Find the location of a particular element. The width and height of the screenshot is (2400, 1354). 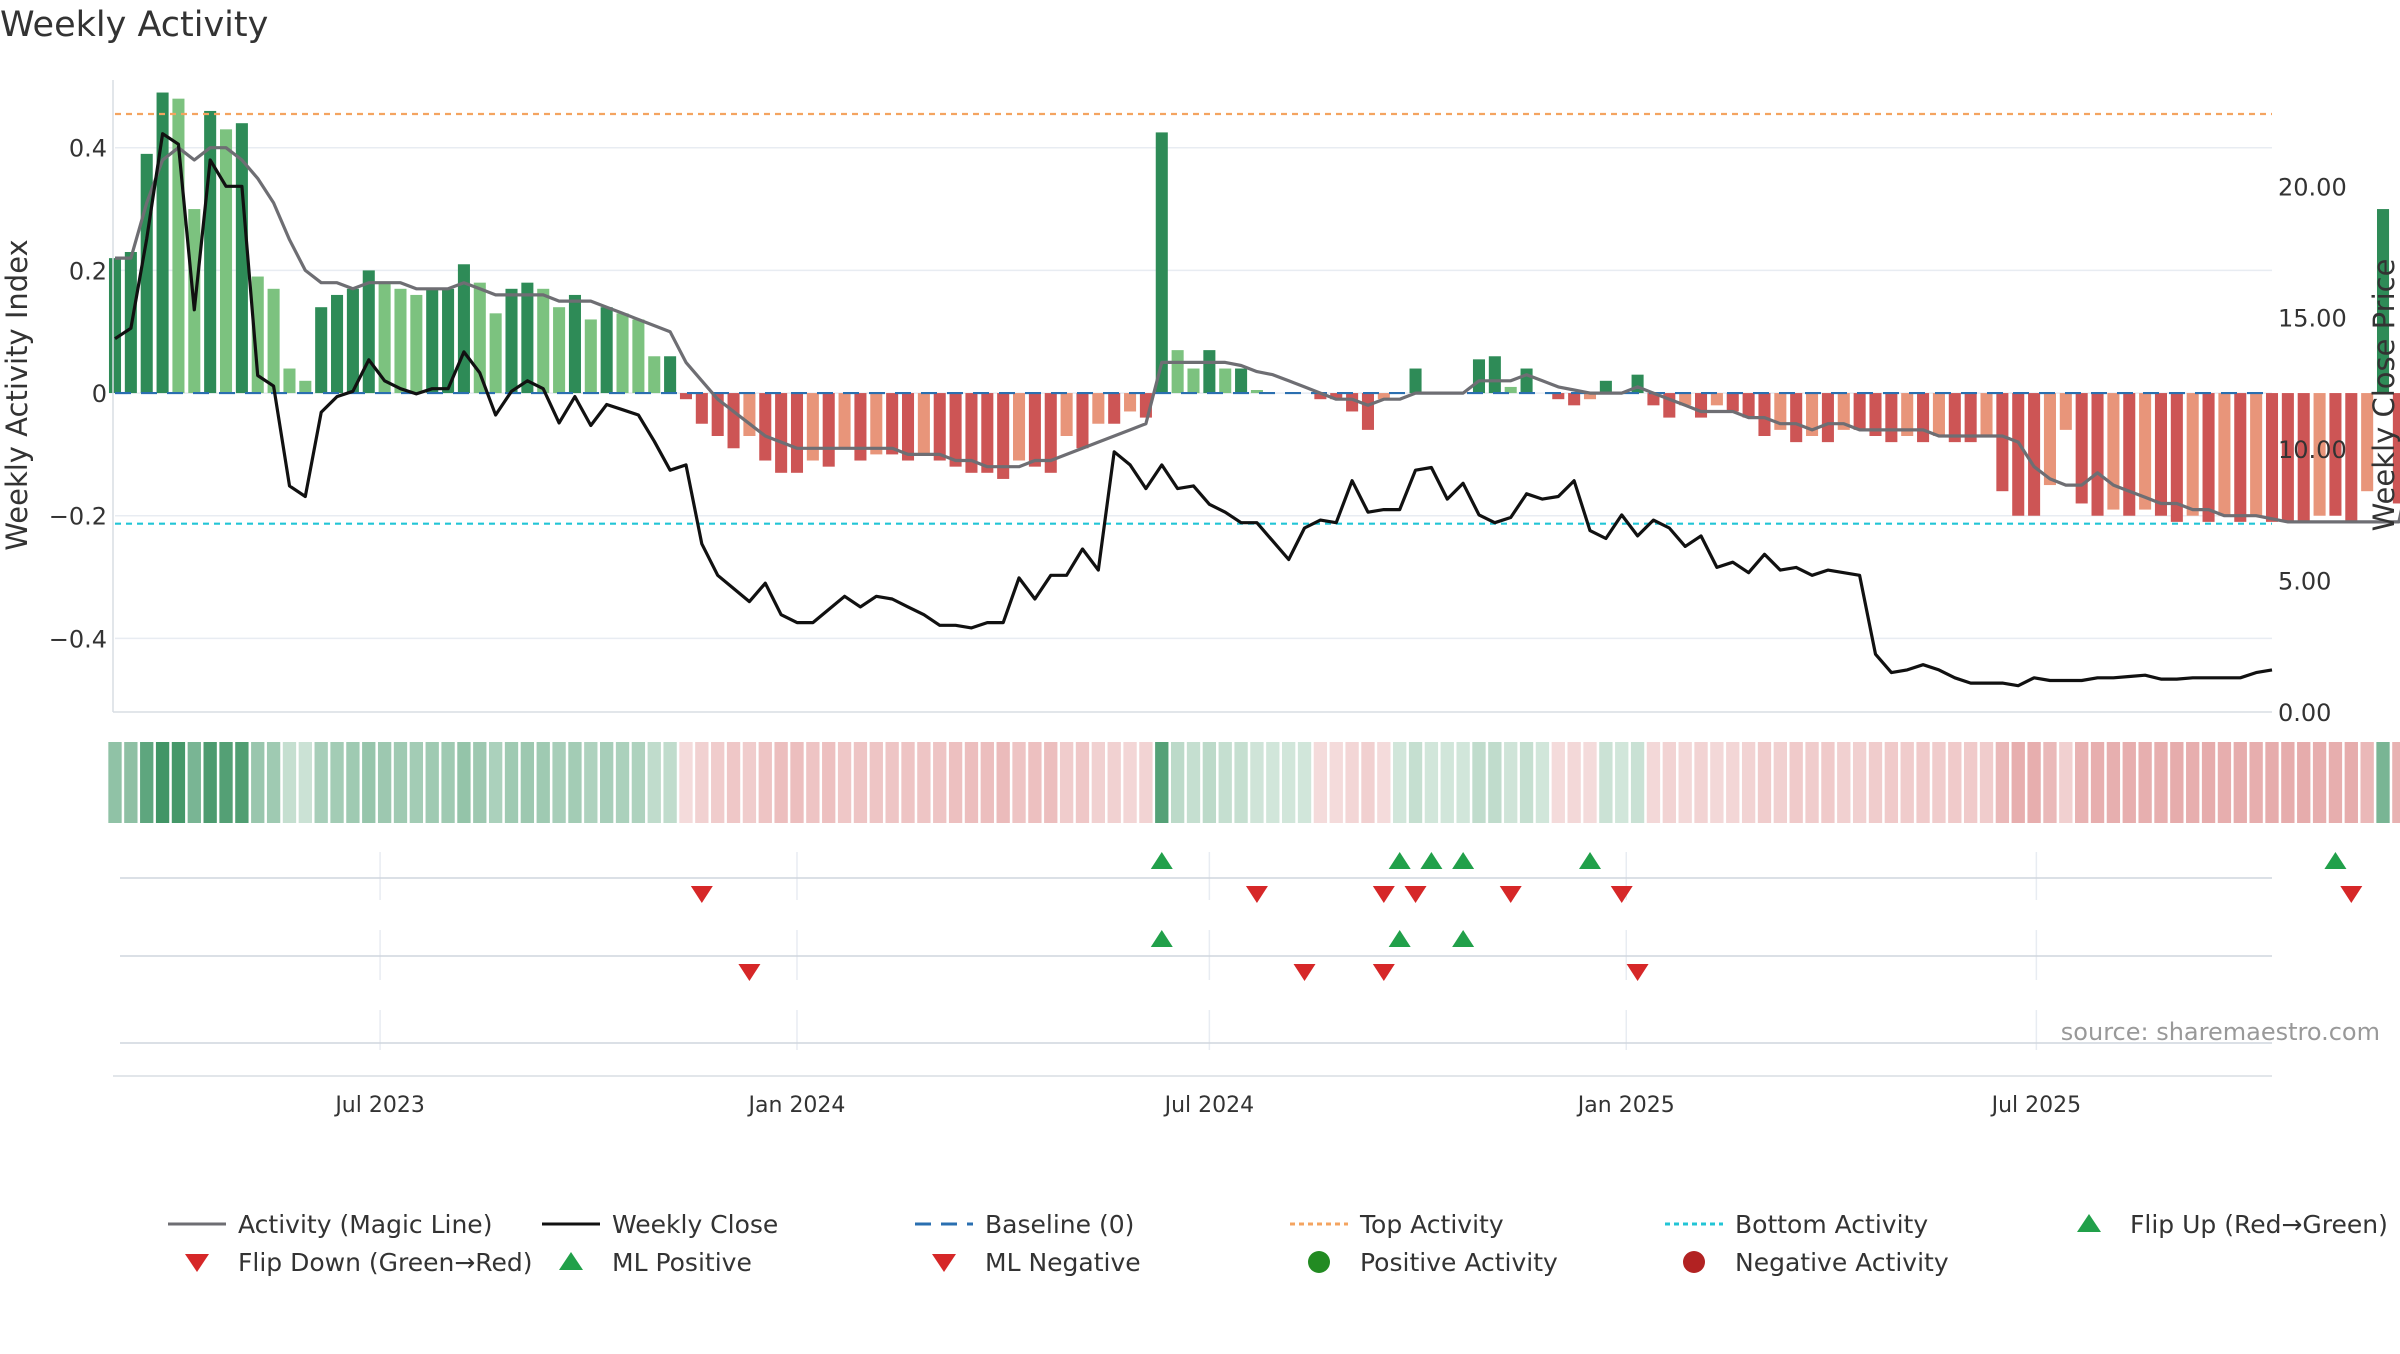

legend-swatch is located at coordinates (1319, 1262).